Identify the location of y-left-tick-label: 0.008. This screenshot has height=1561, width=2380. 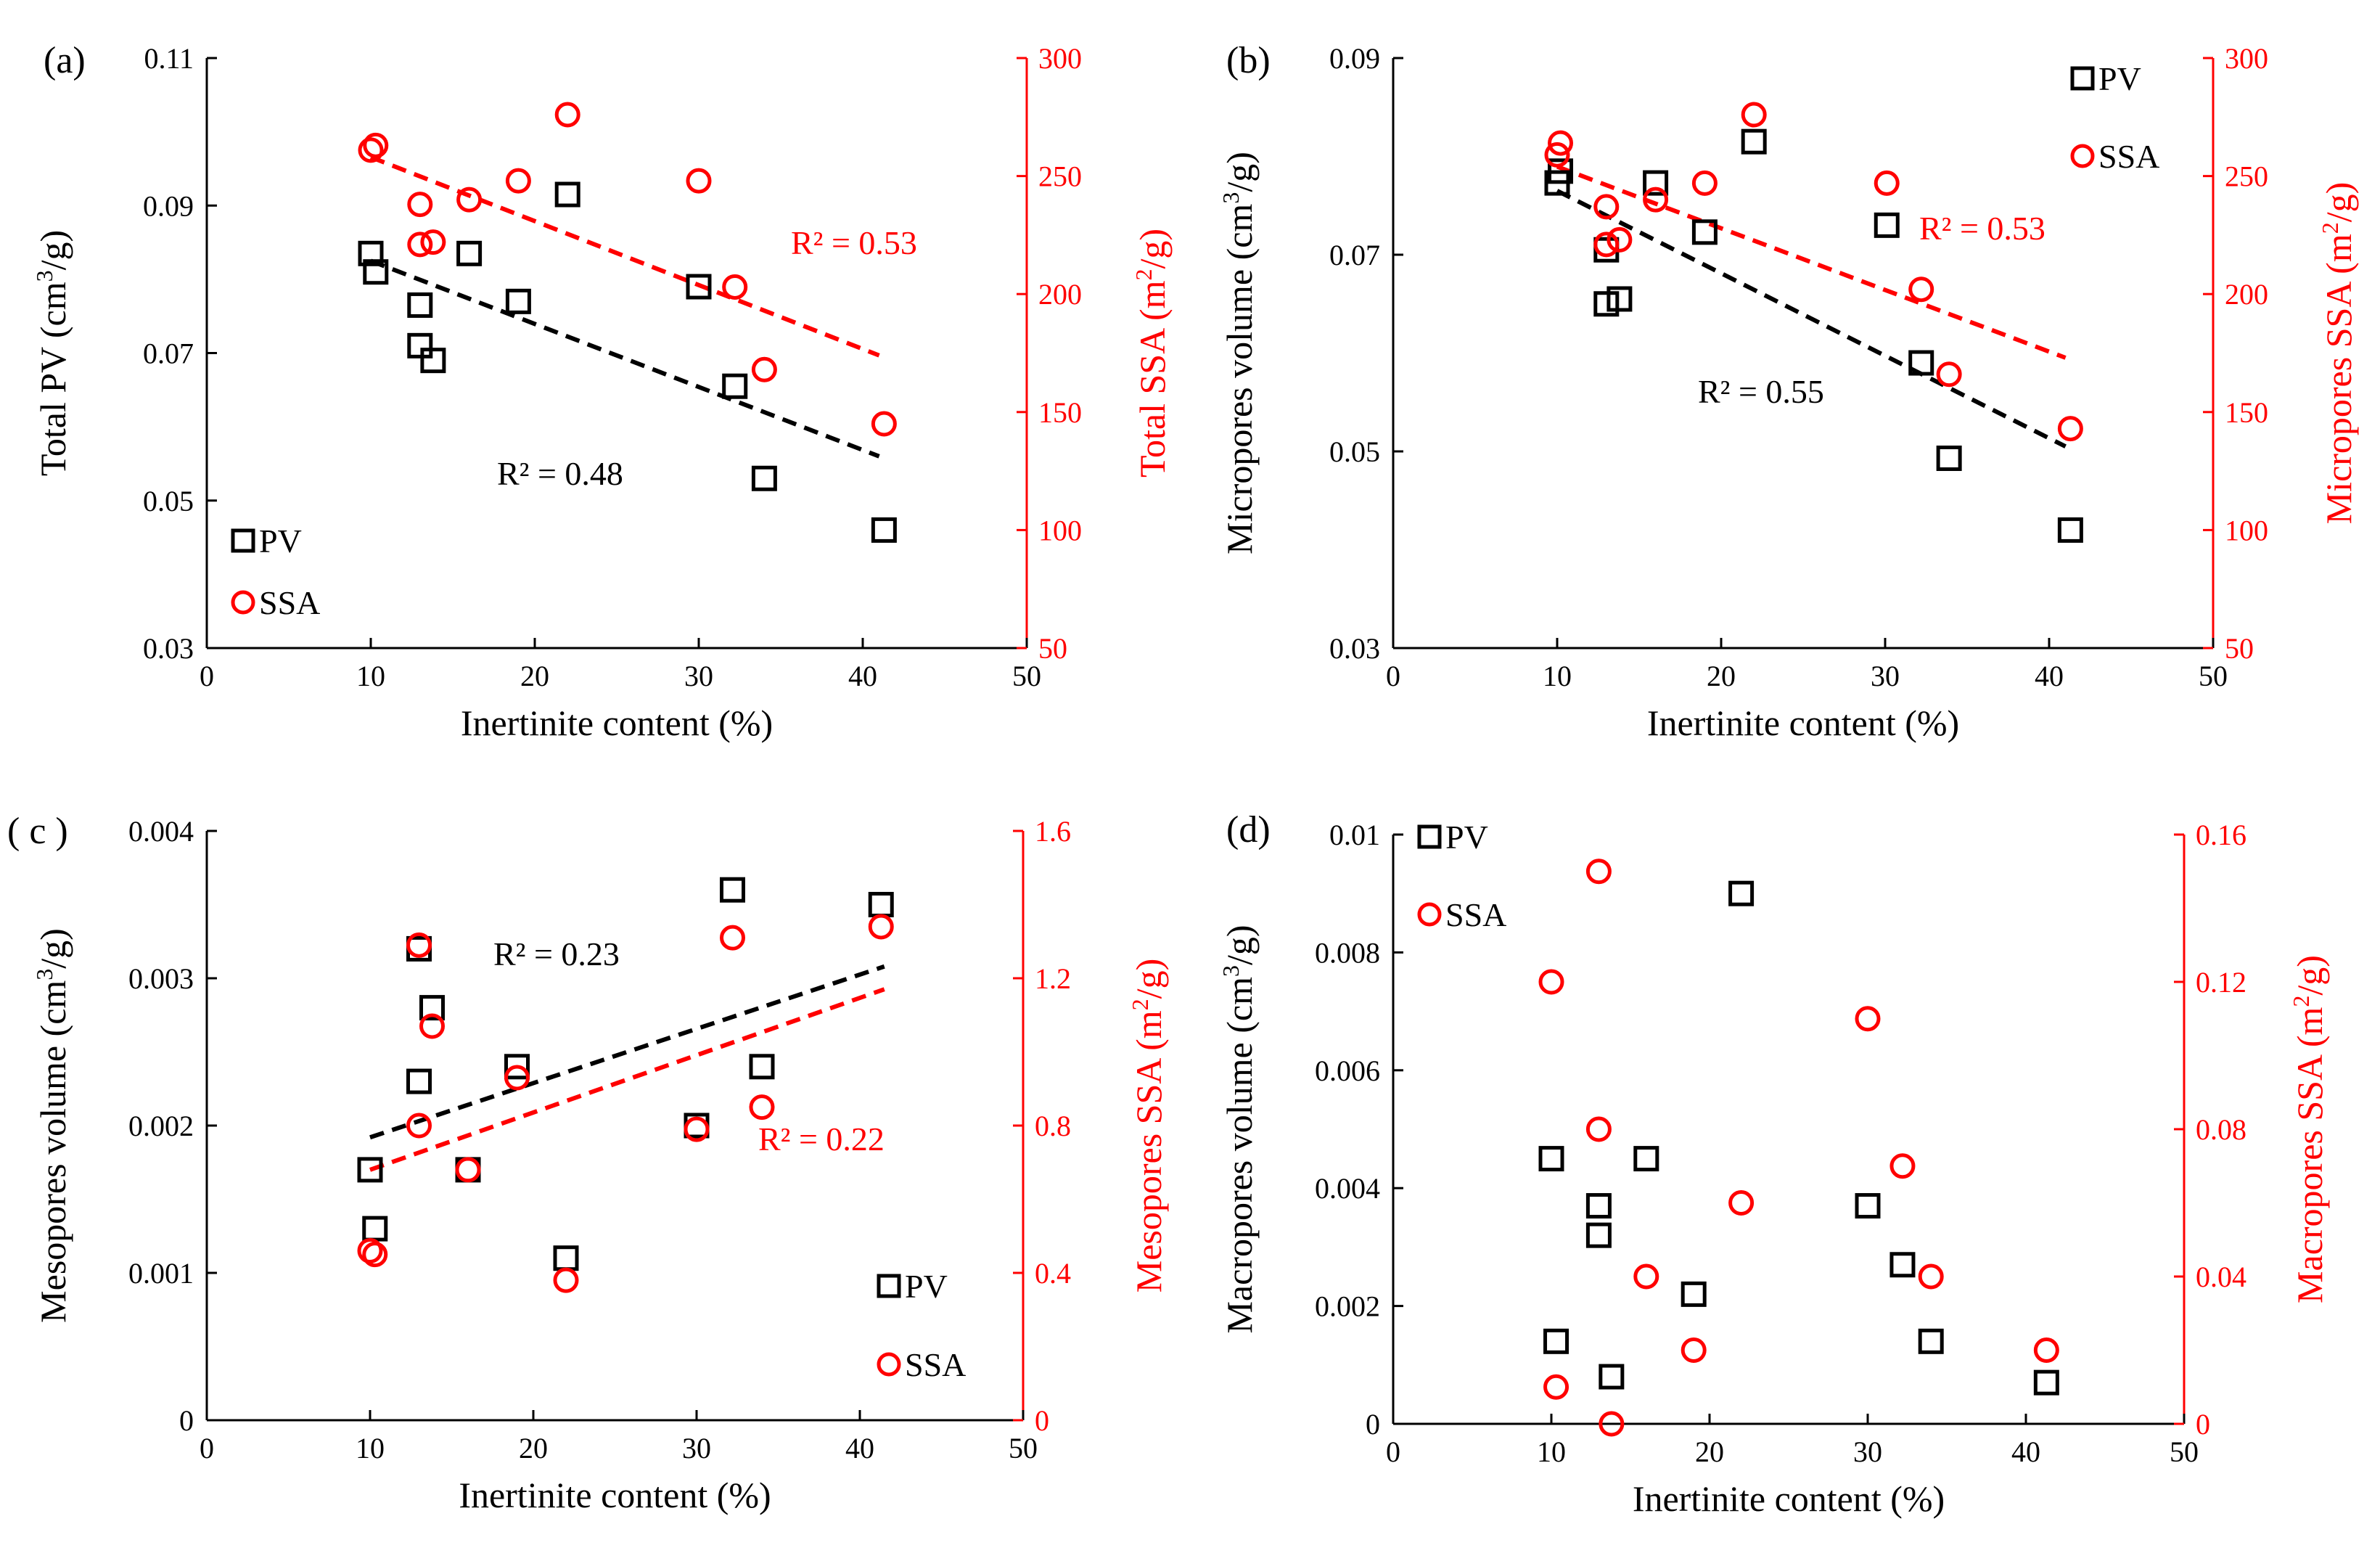
(1347, 953).